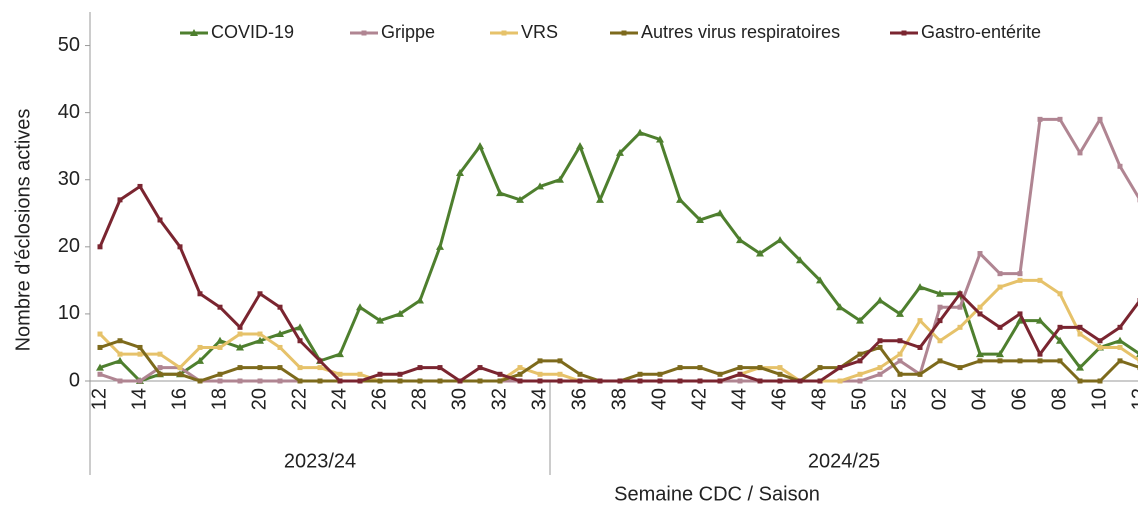 This screenshot has width=1138, height=506. Describe the element at coordinates (219, 399) in the screenshot. I see `x-tick-label: 18` at that location.